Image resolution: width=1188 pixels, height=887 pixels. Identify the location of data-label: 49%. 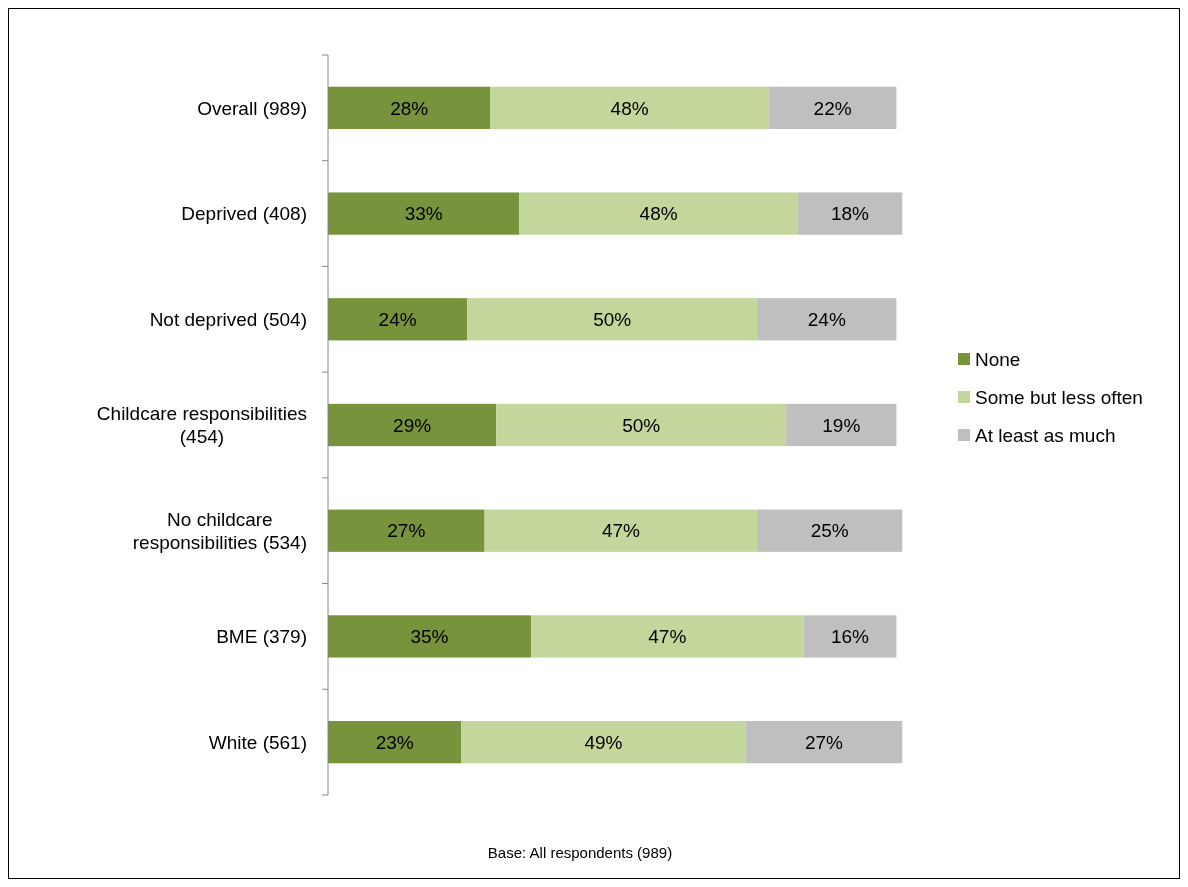
(603, 742).